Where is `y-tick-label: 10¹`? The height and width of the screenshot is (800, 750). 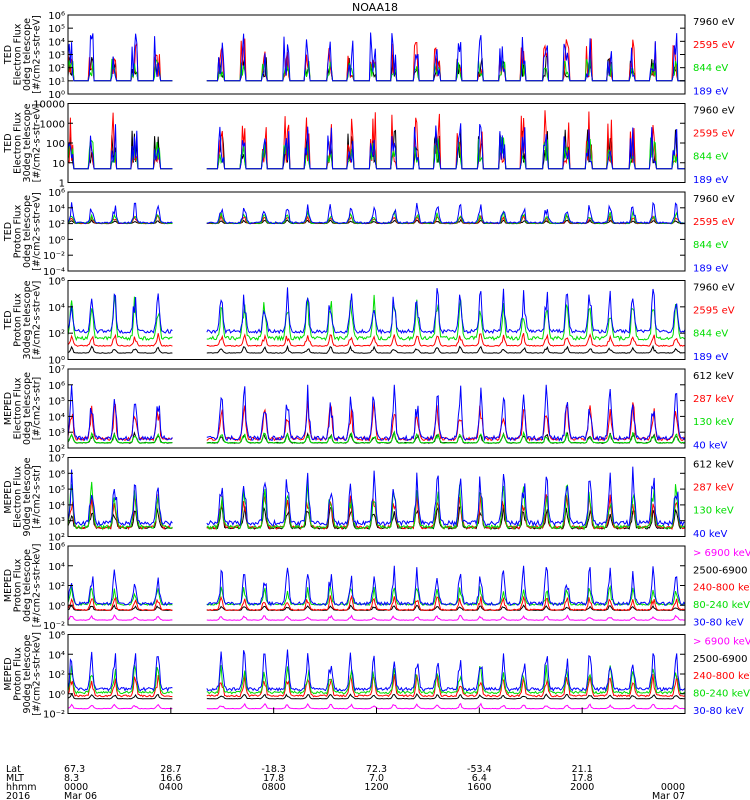
y-tick-label: 10¹ is located at coordinates (56, 82).